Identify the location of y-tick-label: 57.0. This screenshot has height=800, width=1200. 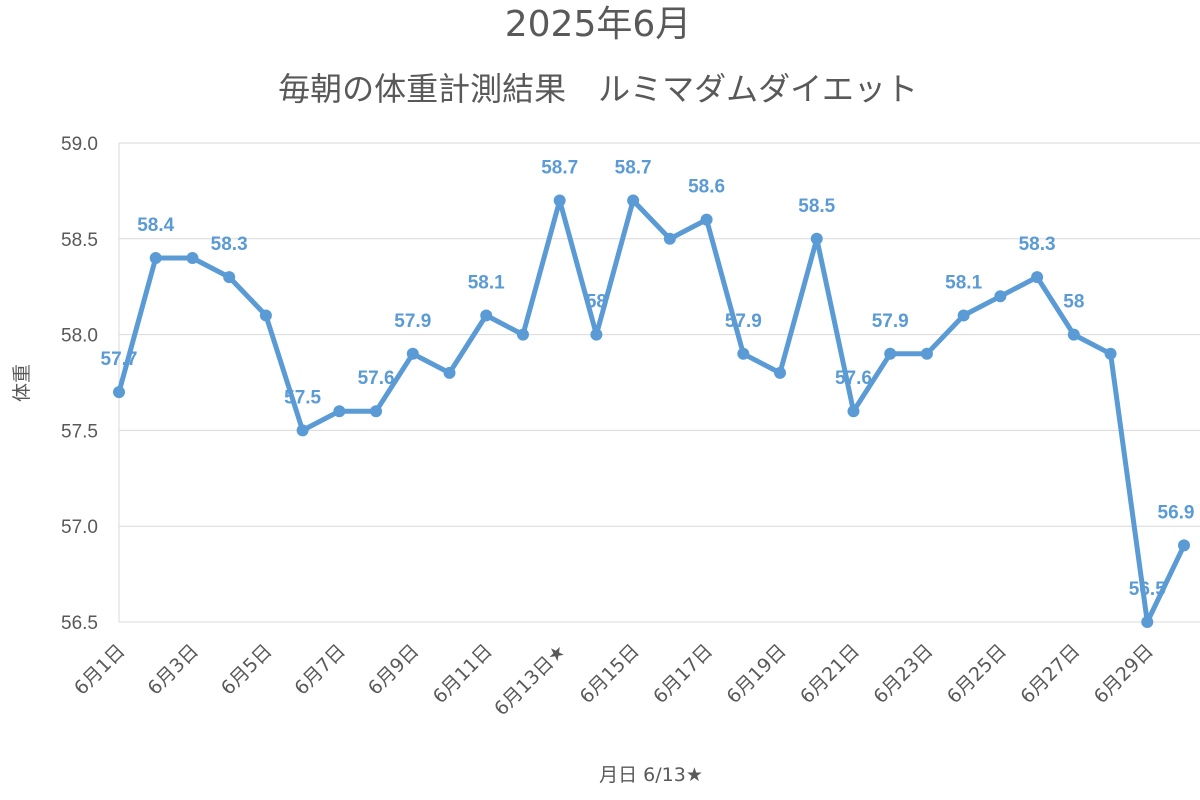
(79, 527).